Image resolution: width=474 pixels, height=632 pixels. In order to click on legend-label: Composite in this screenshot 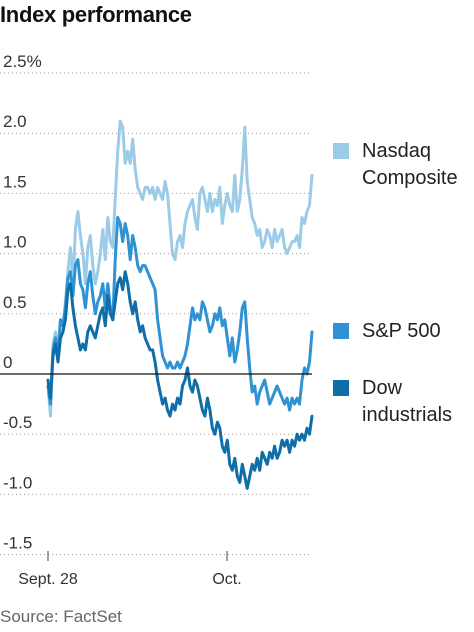, I will do `click(410, 178)`.